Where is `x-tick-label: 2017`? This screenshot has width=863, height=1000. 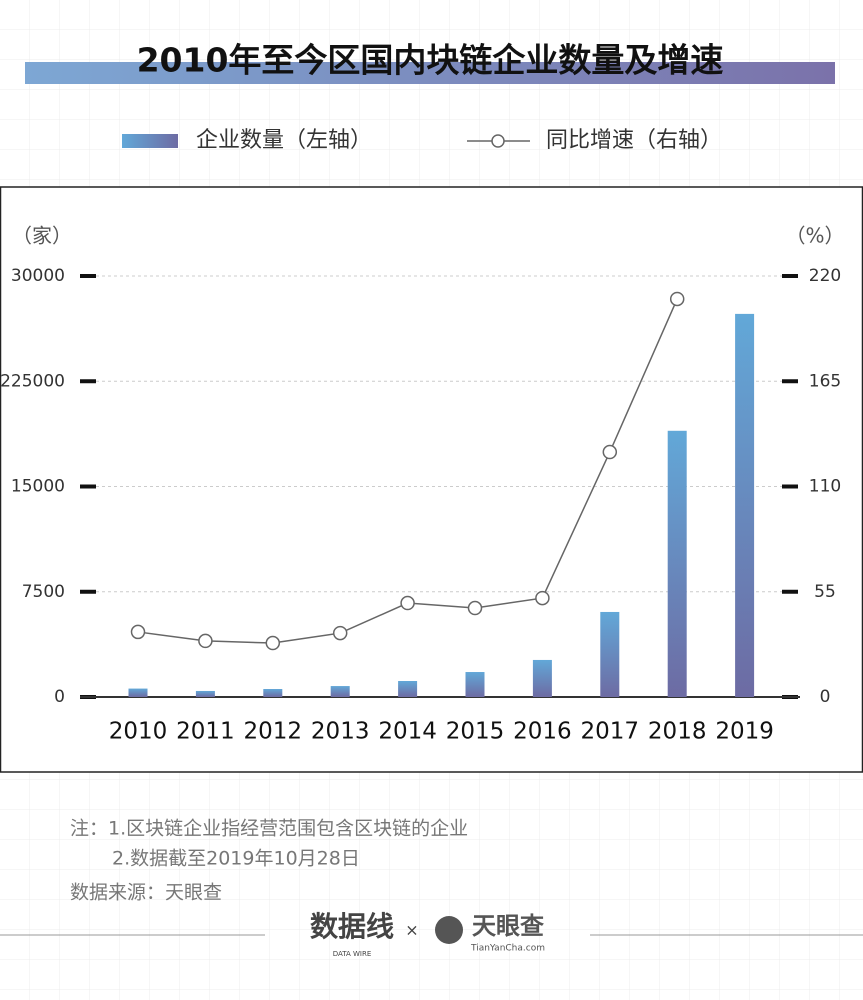
x-tick-label: 2017 is located at coordinates (610, 732).